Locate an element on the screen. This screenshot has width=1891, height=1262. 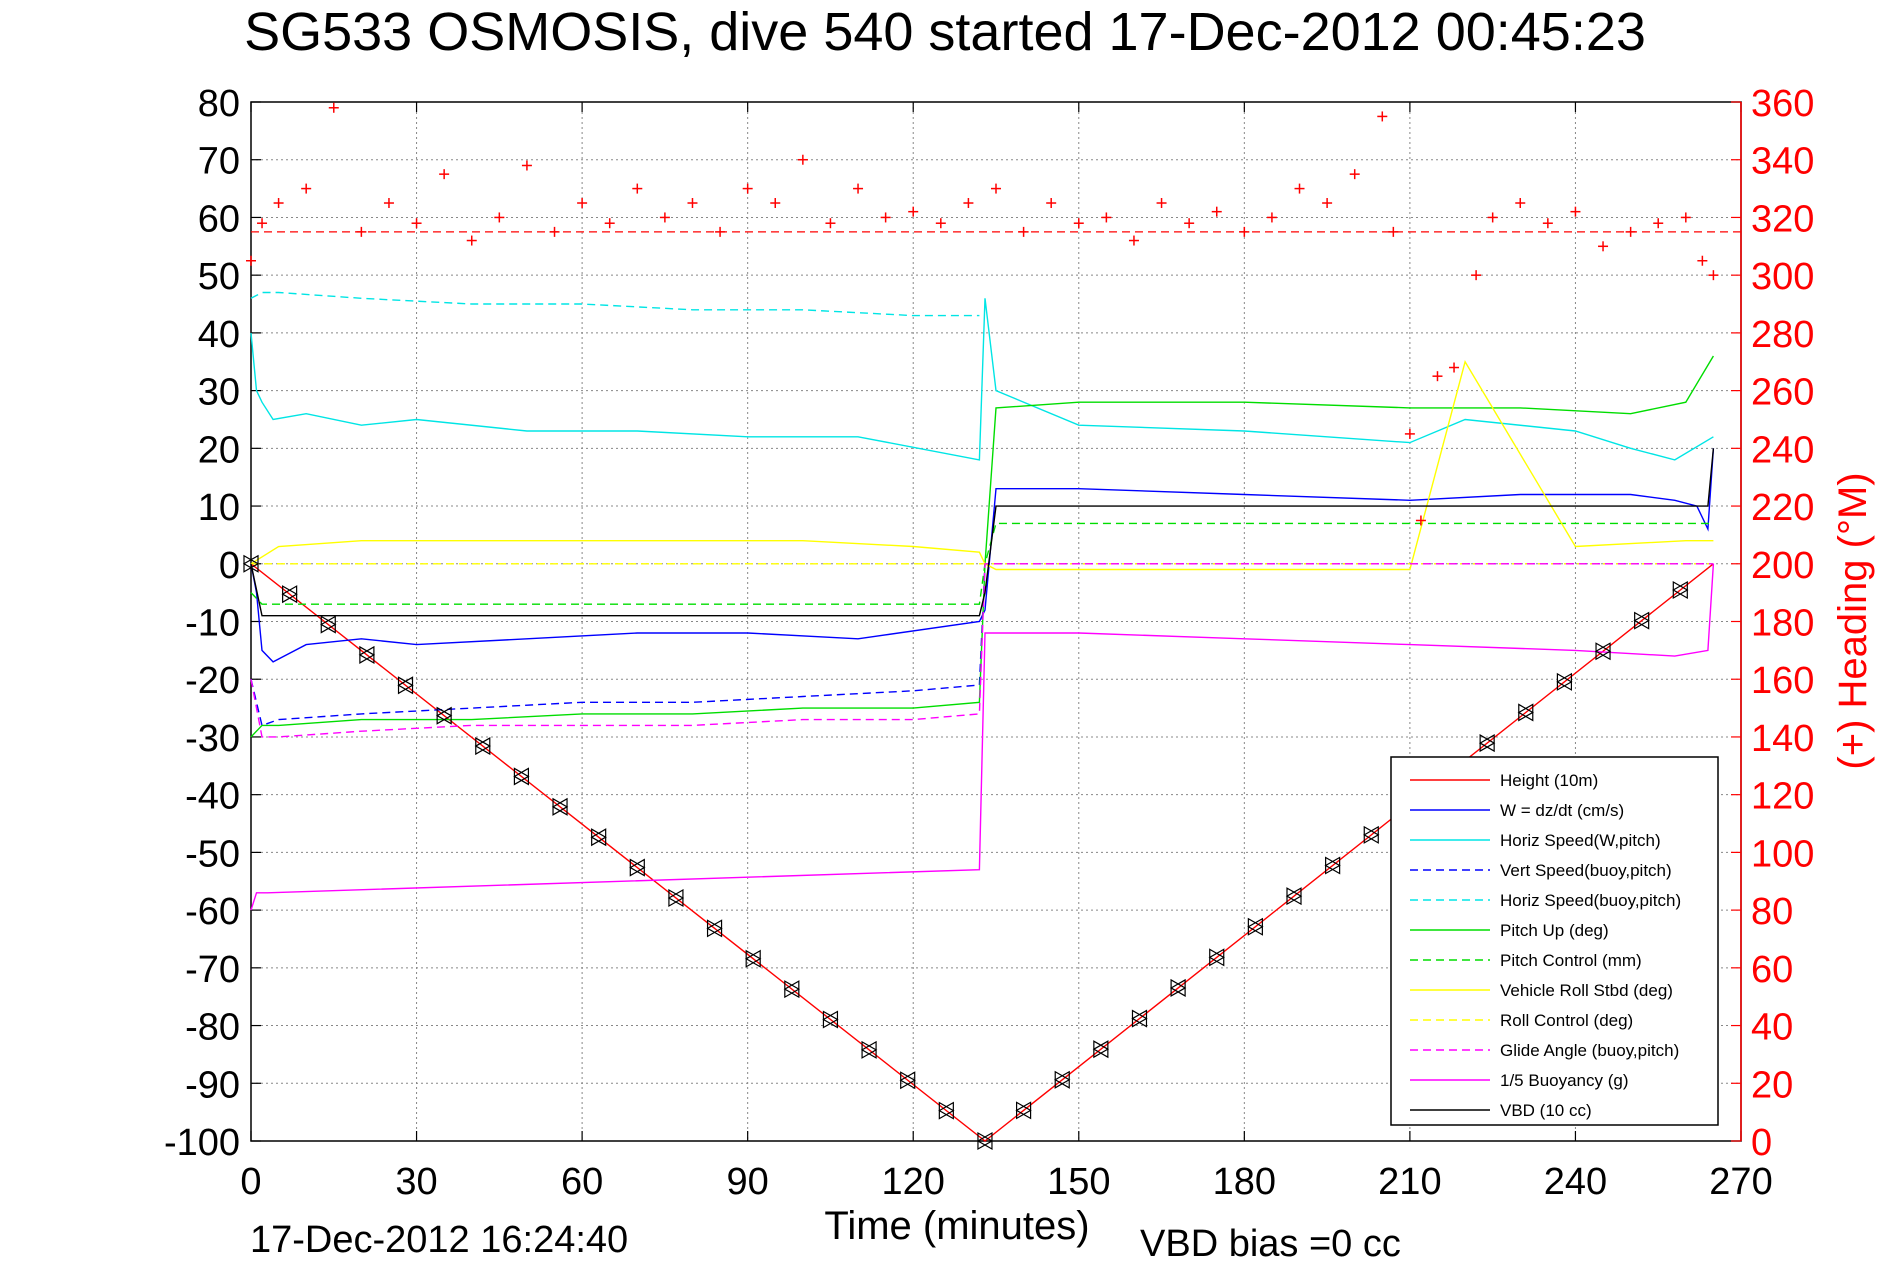
y2-tick-label: 260 is located at coordinates (1782, 393).